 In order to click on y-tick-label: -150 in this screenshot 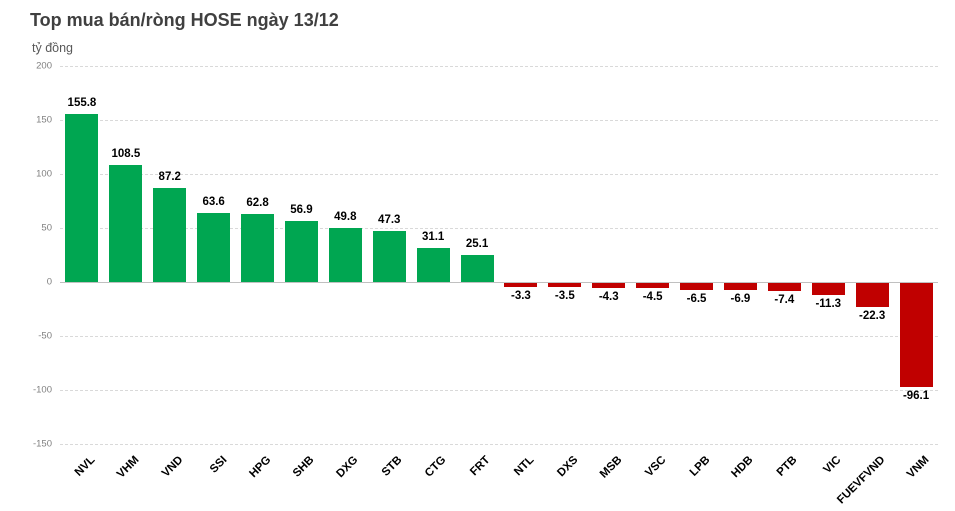, I will do `click(42, 444)`.